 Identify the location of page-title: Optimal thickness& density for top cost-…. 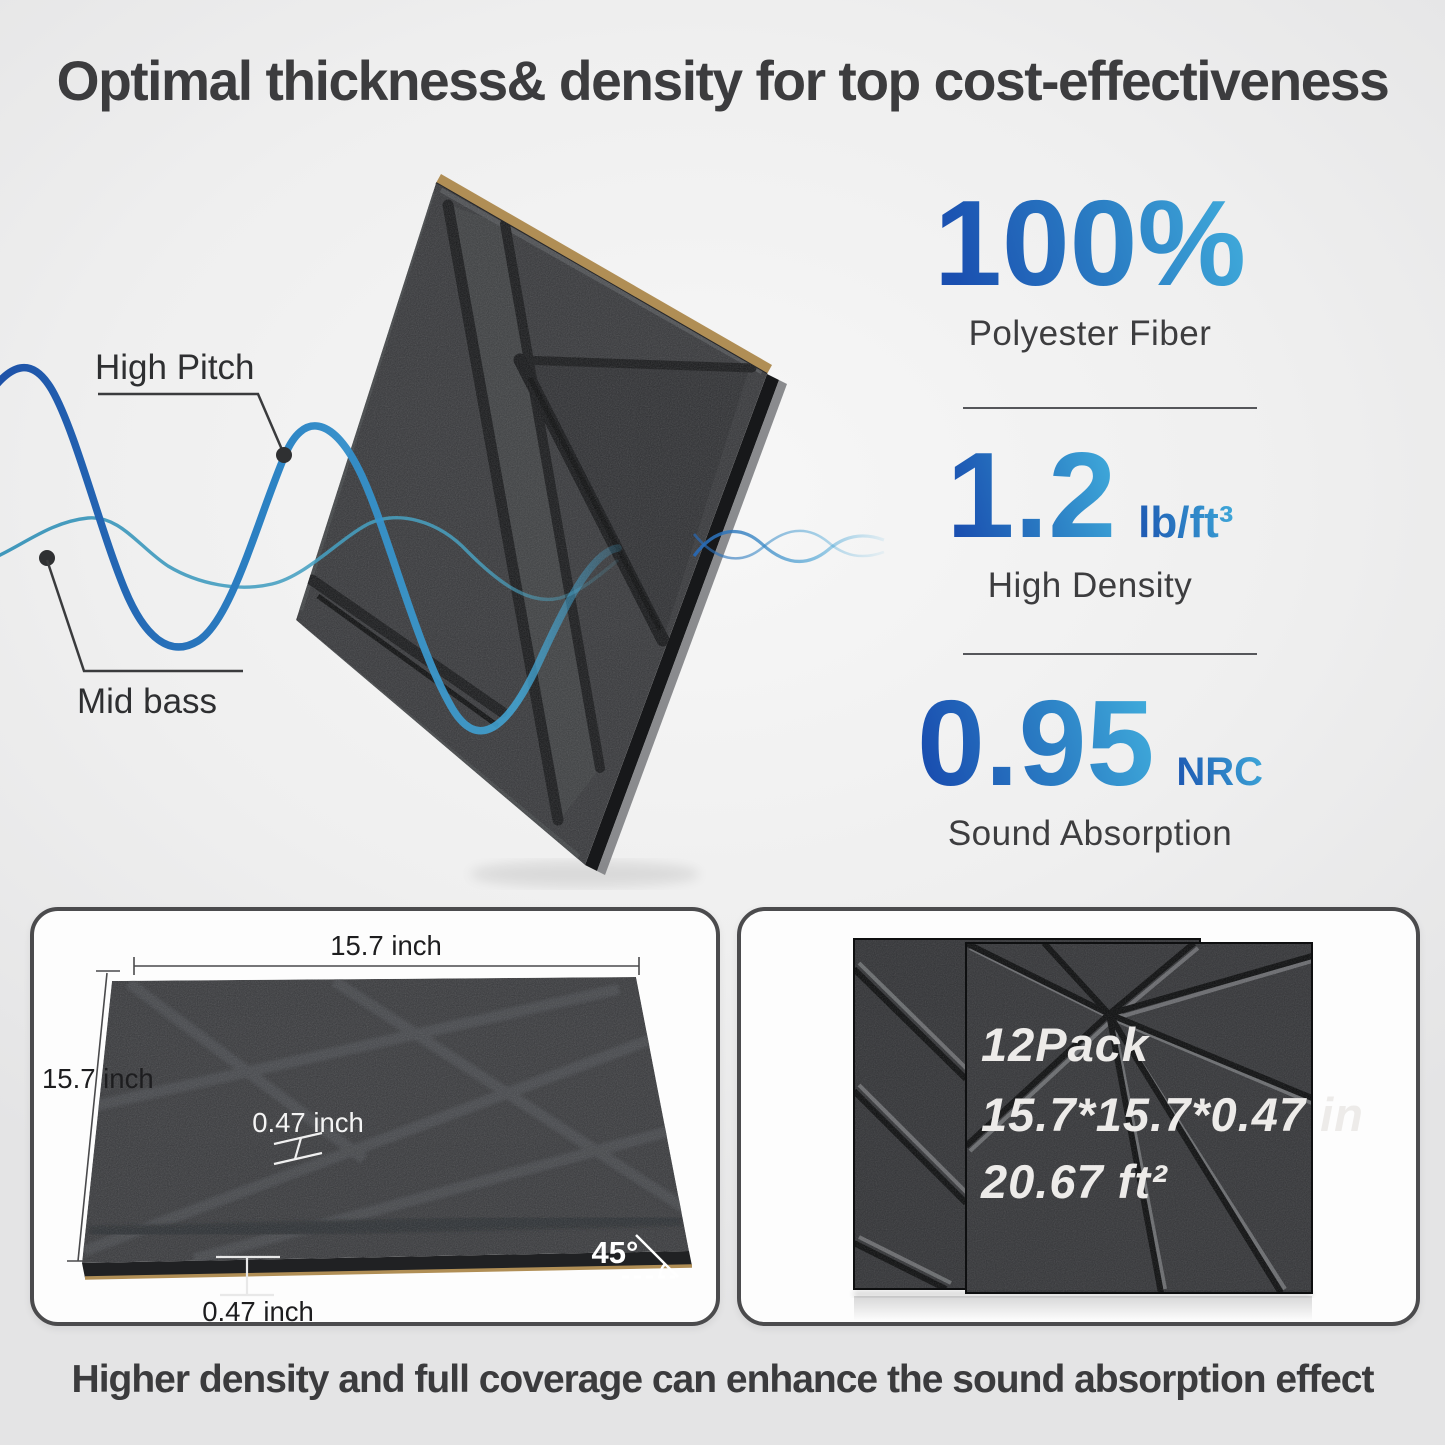
(723, 80).